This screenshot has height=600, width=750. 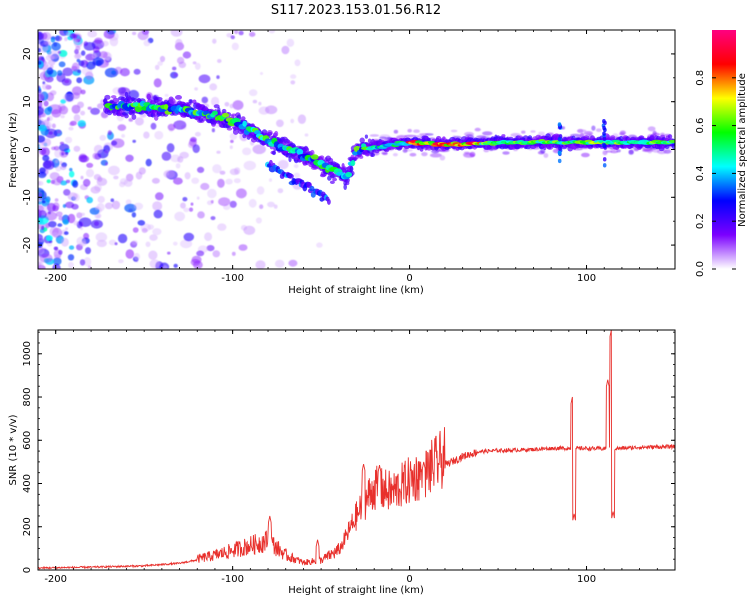 I want to click on colorbar-tick-label: 0.6, so click(x=700, y=126).